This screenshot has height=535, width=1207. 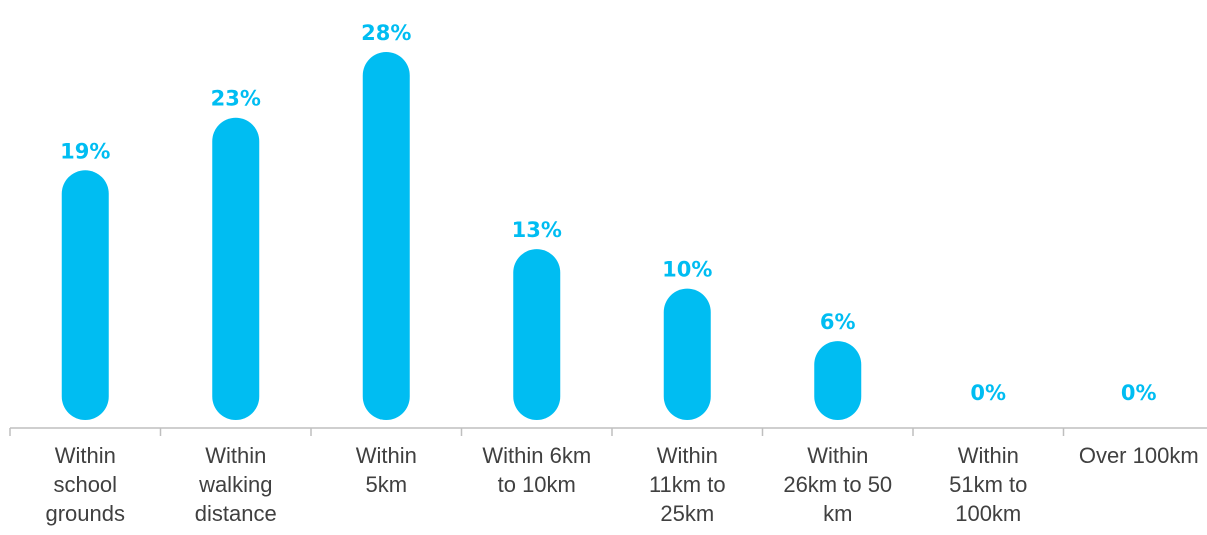 I want to click on bar-value-label: 23%, so click(x=236, y=99).